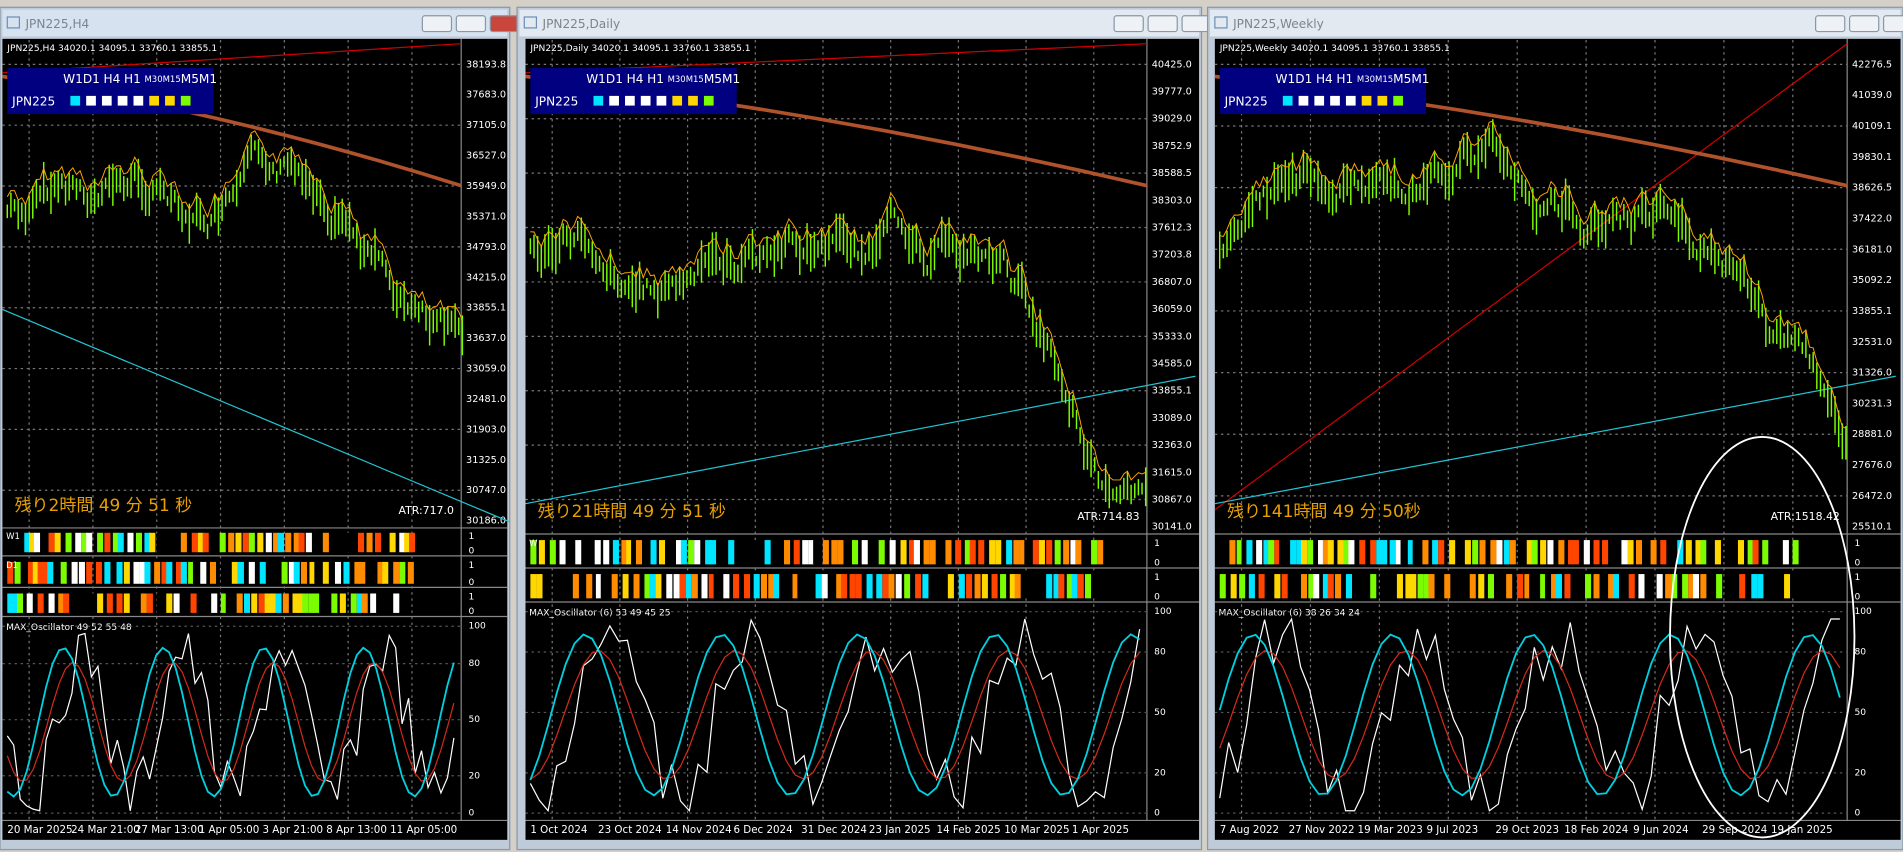 Image resolution: width=1903 pixels, height=852 pixels. I want to click on timeframe: M15, so click(172, 79).